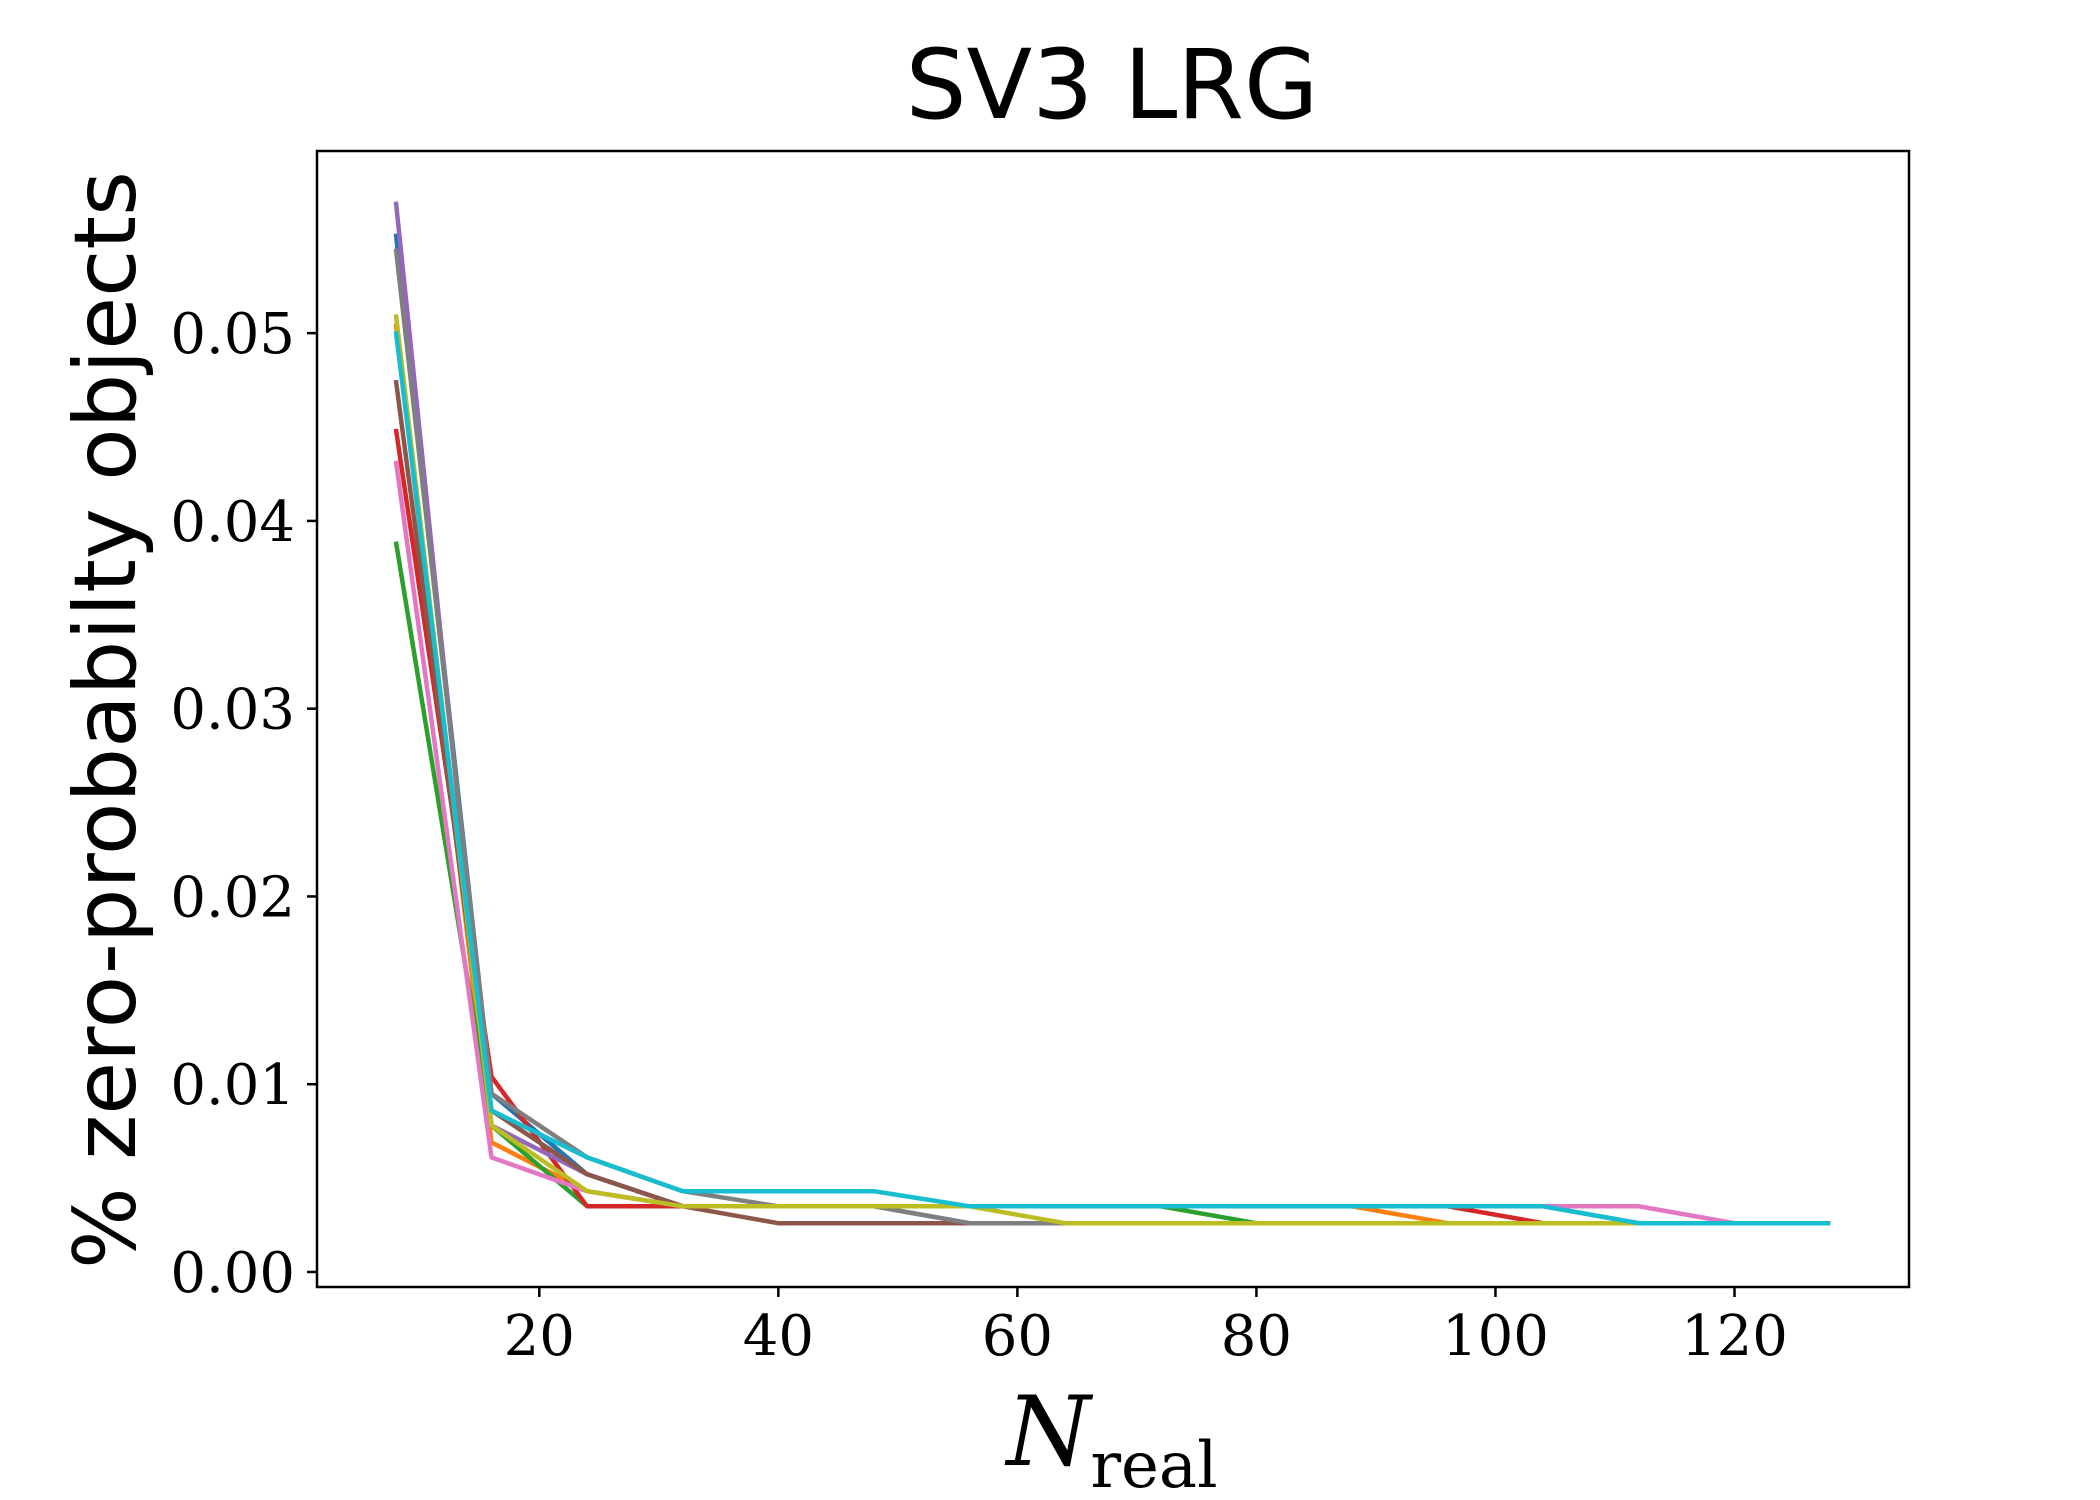 Image resolution: width=2100 pixels, height=1500 pixels. I want to click on chart-title: SV3 LRG, so click(1112, 85).